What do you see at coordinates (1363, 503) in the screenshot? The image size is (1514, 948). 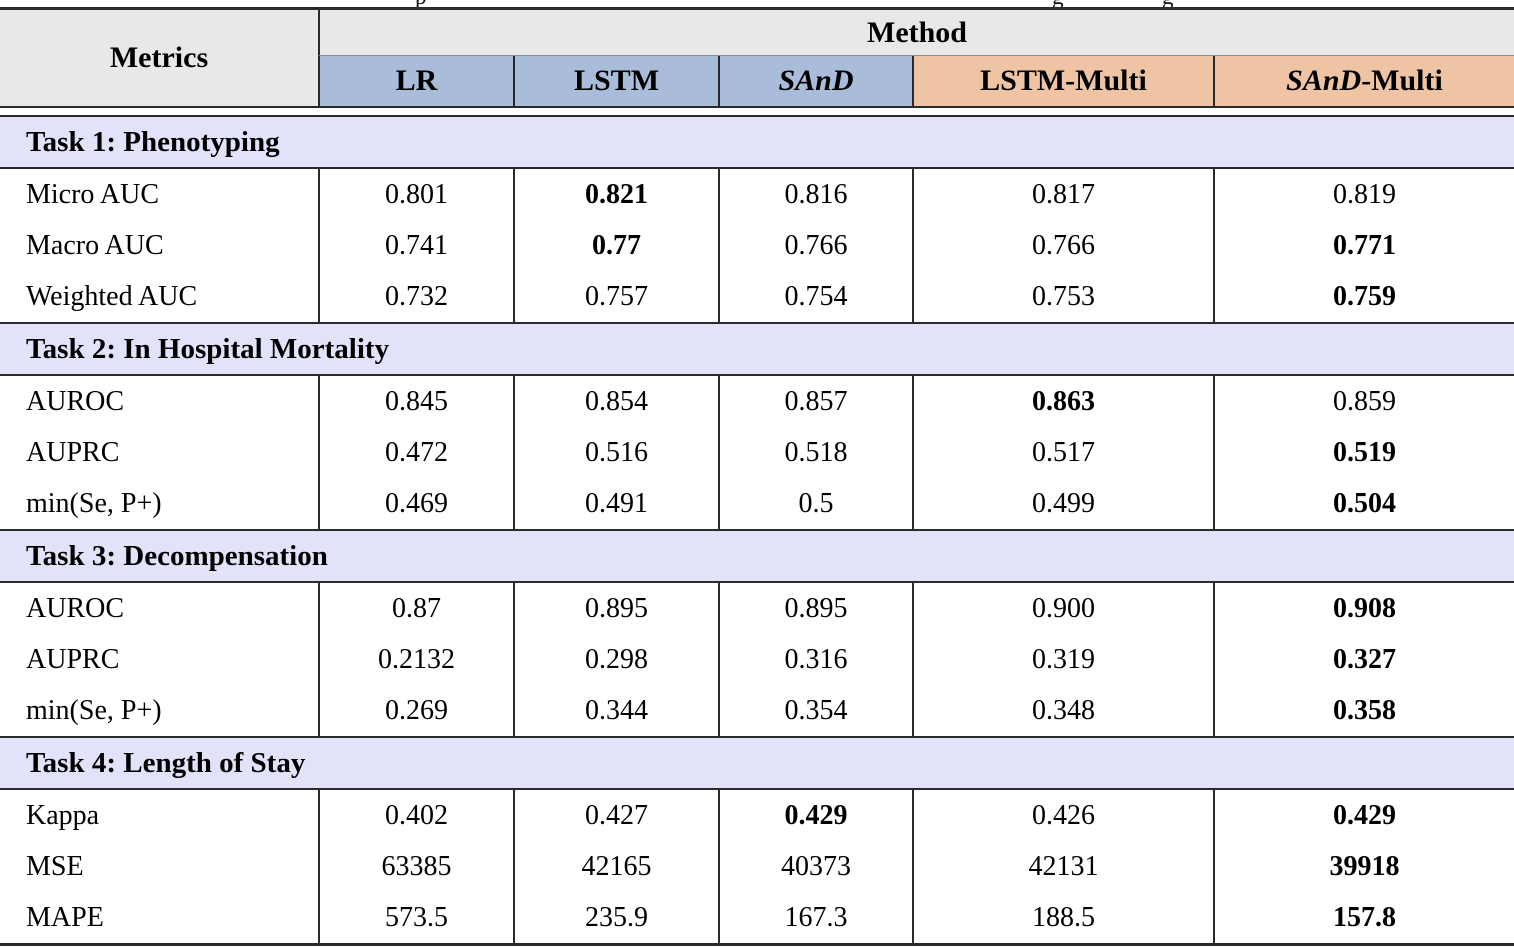 I see `value-cell: 0.504` at bounding box center [1363, 503].